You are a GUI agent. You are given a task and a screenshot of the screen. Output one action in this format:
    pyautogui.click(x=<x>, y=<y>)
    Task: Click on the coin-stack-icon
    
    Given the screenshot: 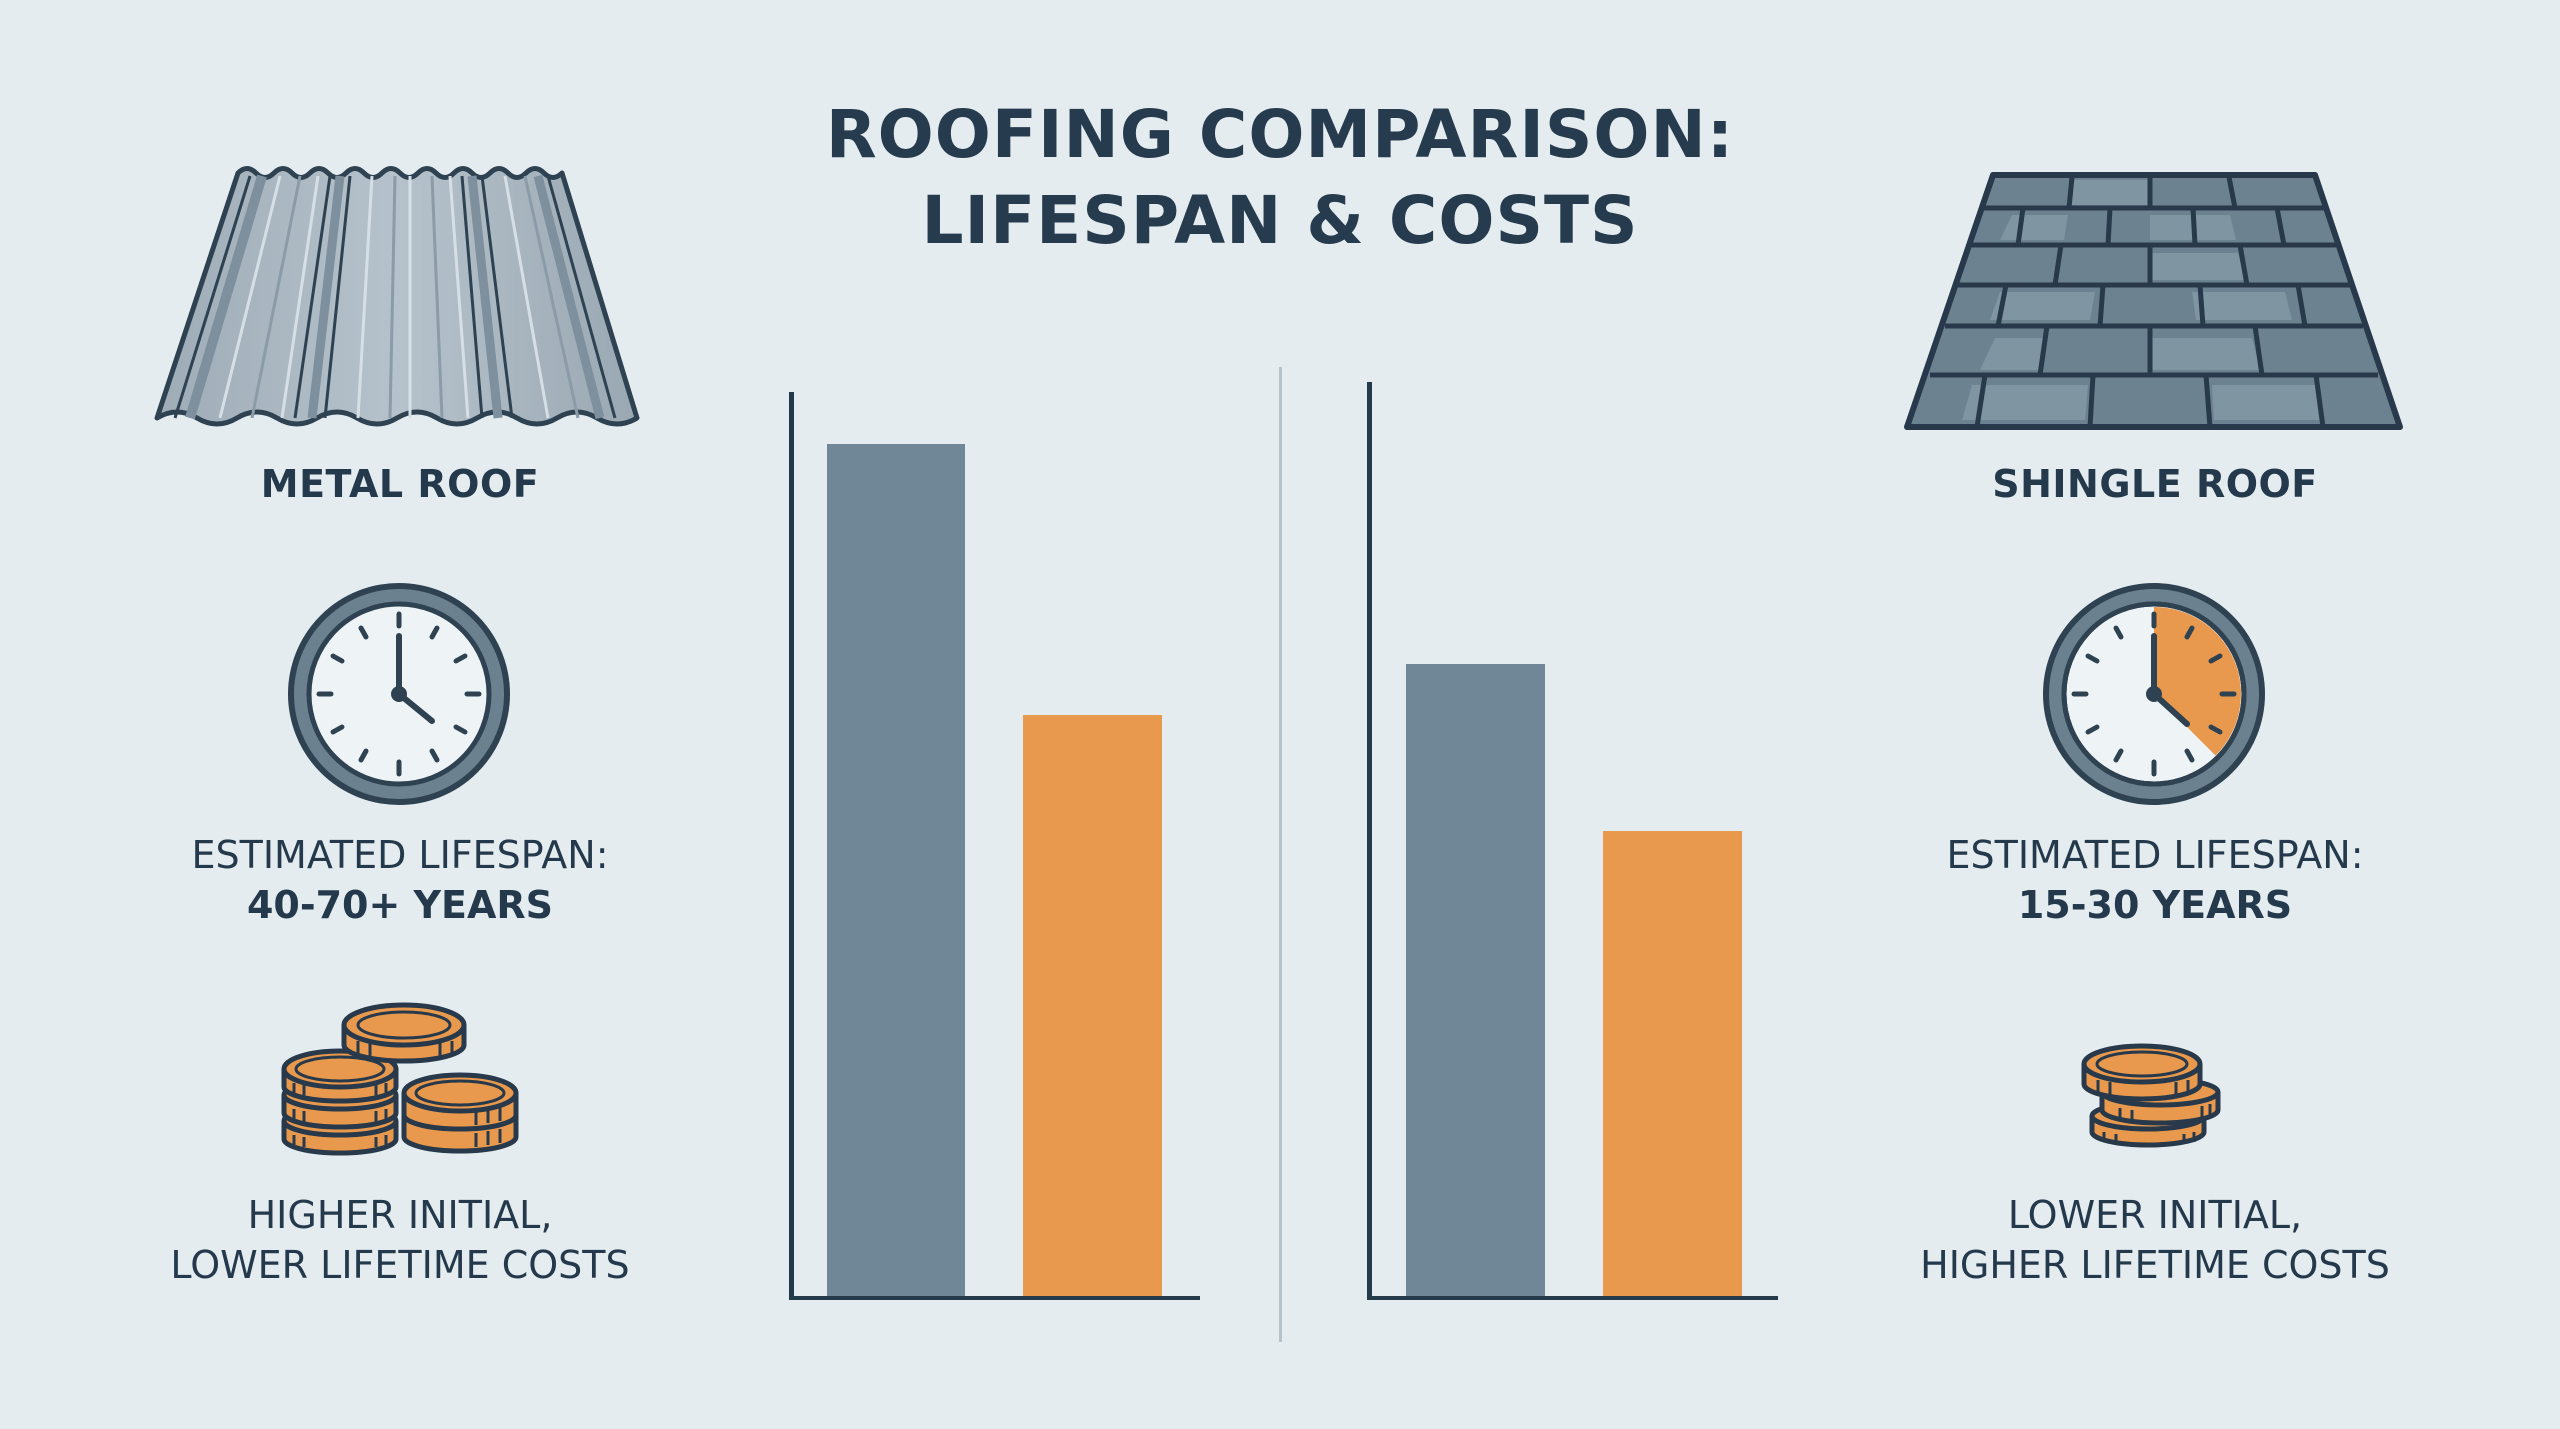 What is the action you would take?
    pyautogui.click(x=2151, y=1095)
    